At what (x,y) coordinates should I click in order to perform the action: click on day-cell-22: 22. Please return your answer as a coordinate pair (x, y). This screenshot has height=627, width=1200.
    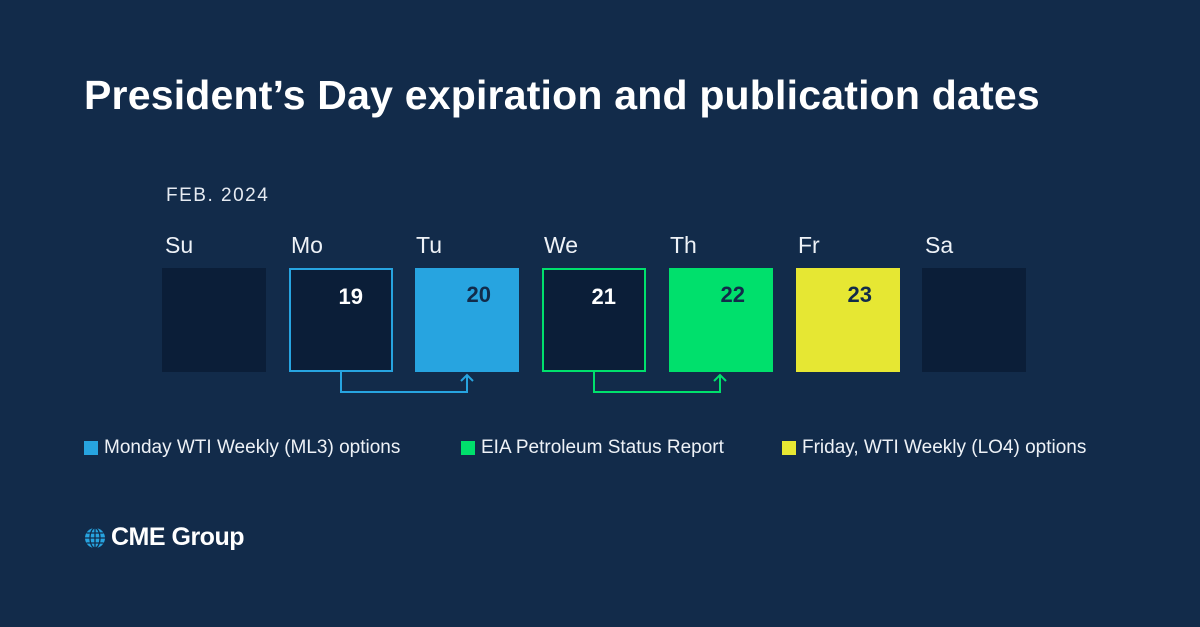
    Looking at the image, I should click on (721, 320).